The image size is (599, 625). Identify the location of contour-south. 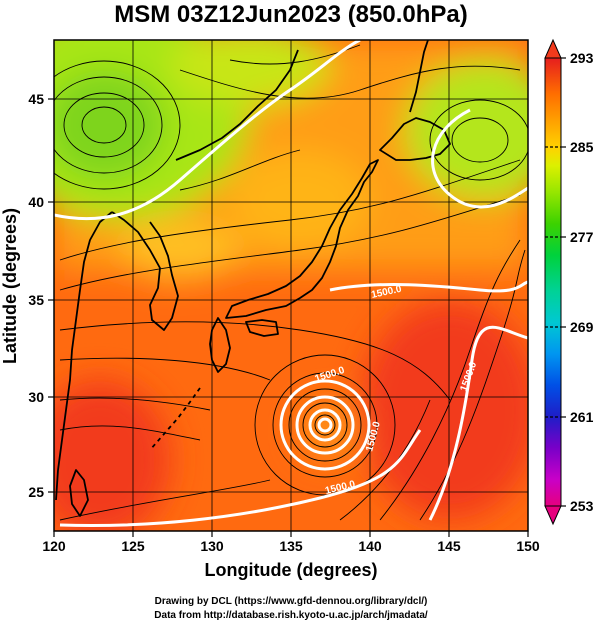
(240, 478).